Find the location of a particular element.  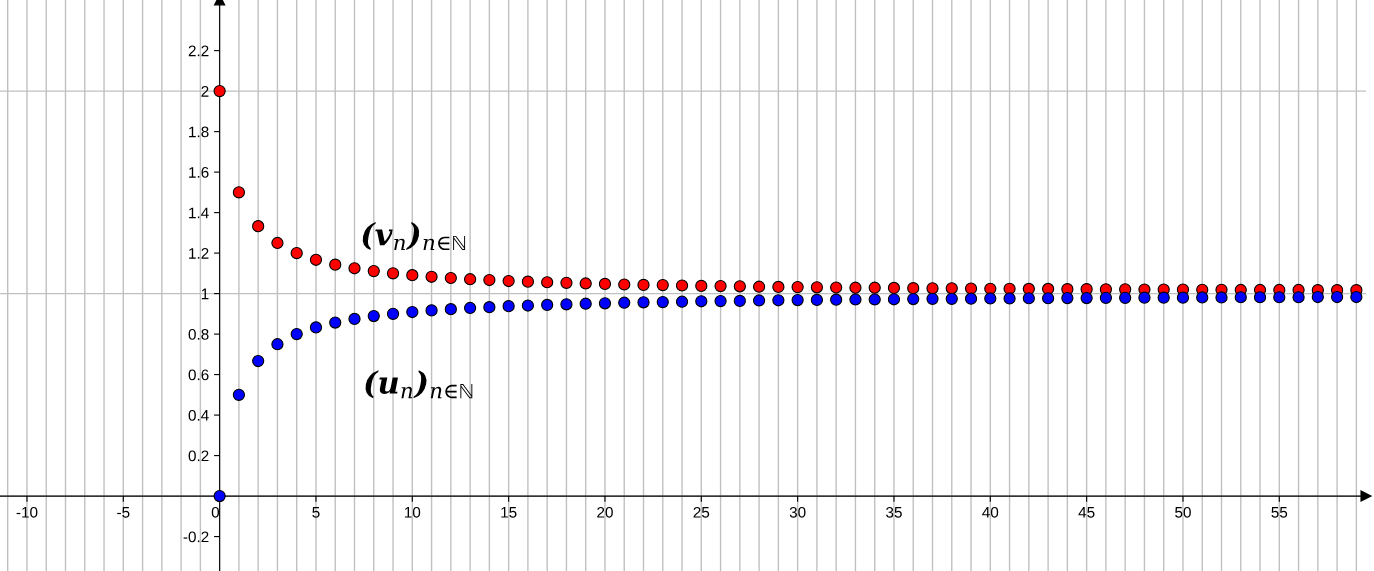

series-label: (v$_{n}$)$_{n∈ℕ}$ is located at coordinates (414, 236).